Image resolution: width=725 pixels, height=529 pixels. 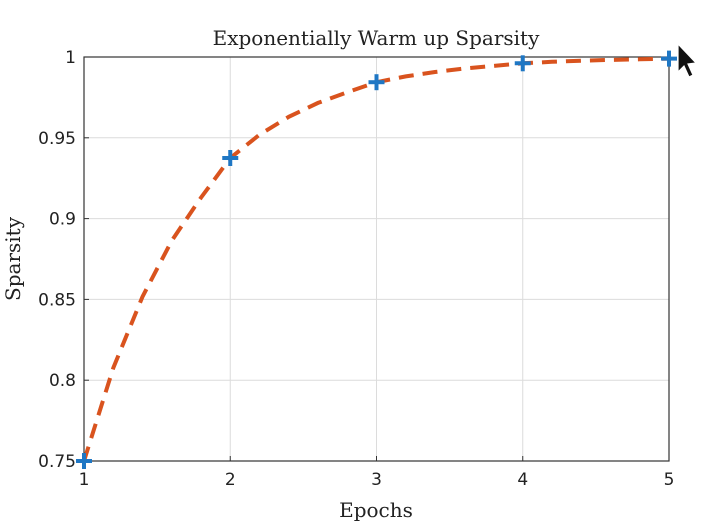 I want to click on x-tick-label: 4, so click(x=522, y=480).